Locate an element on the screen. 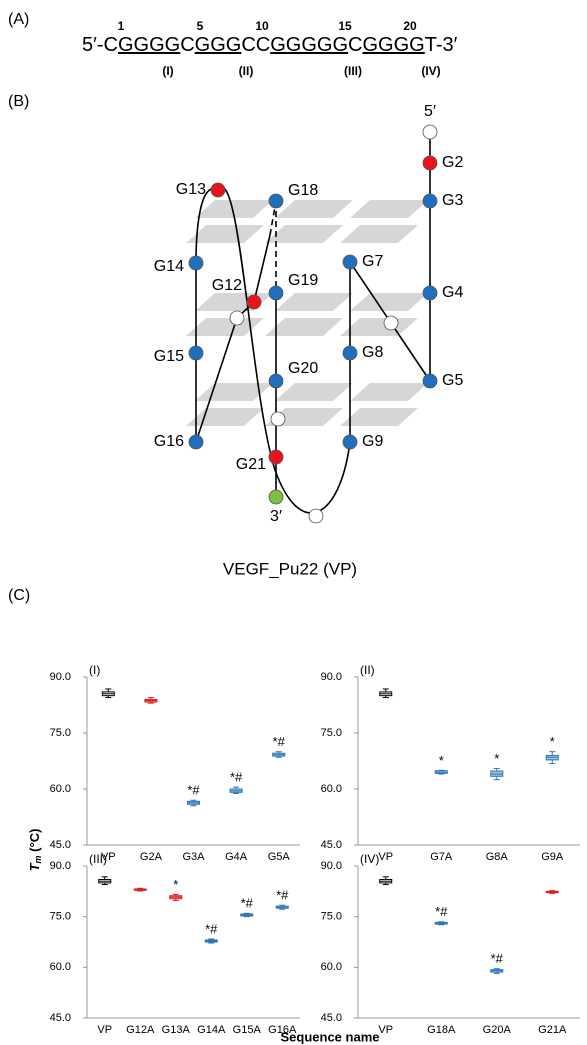  nucleotide-label: G3 is located at coordinates (452, 200).